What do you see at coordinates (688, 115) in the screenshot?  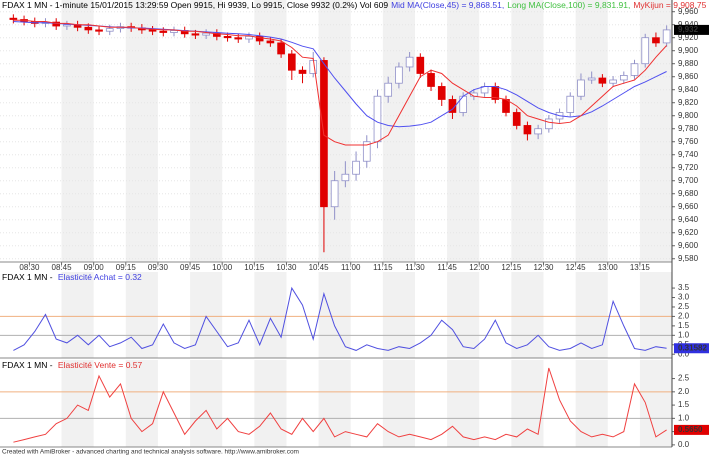 I see `y-tick-label: 9,800` at bounding box center [688, 115].